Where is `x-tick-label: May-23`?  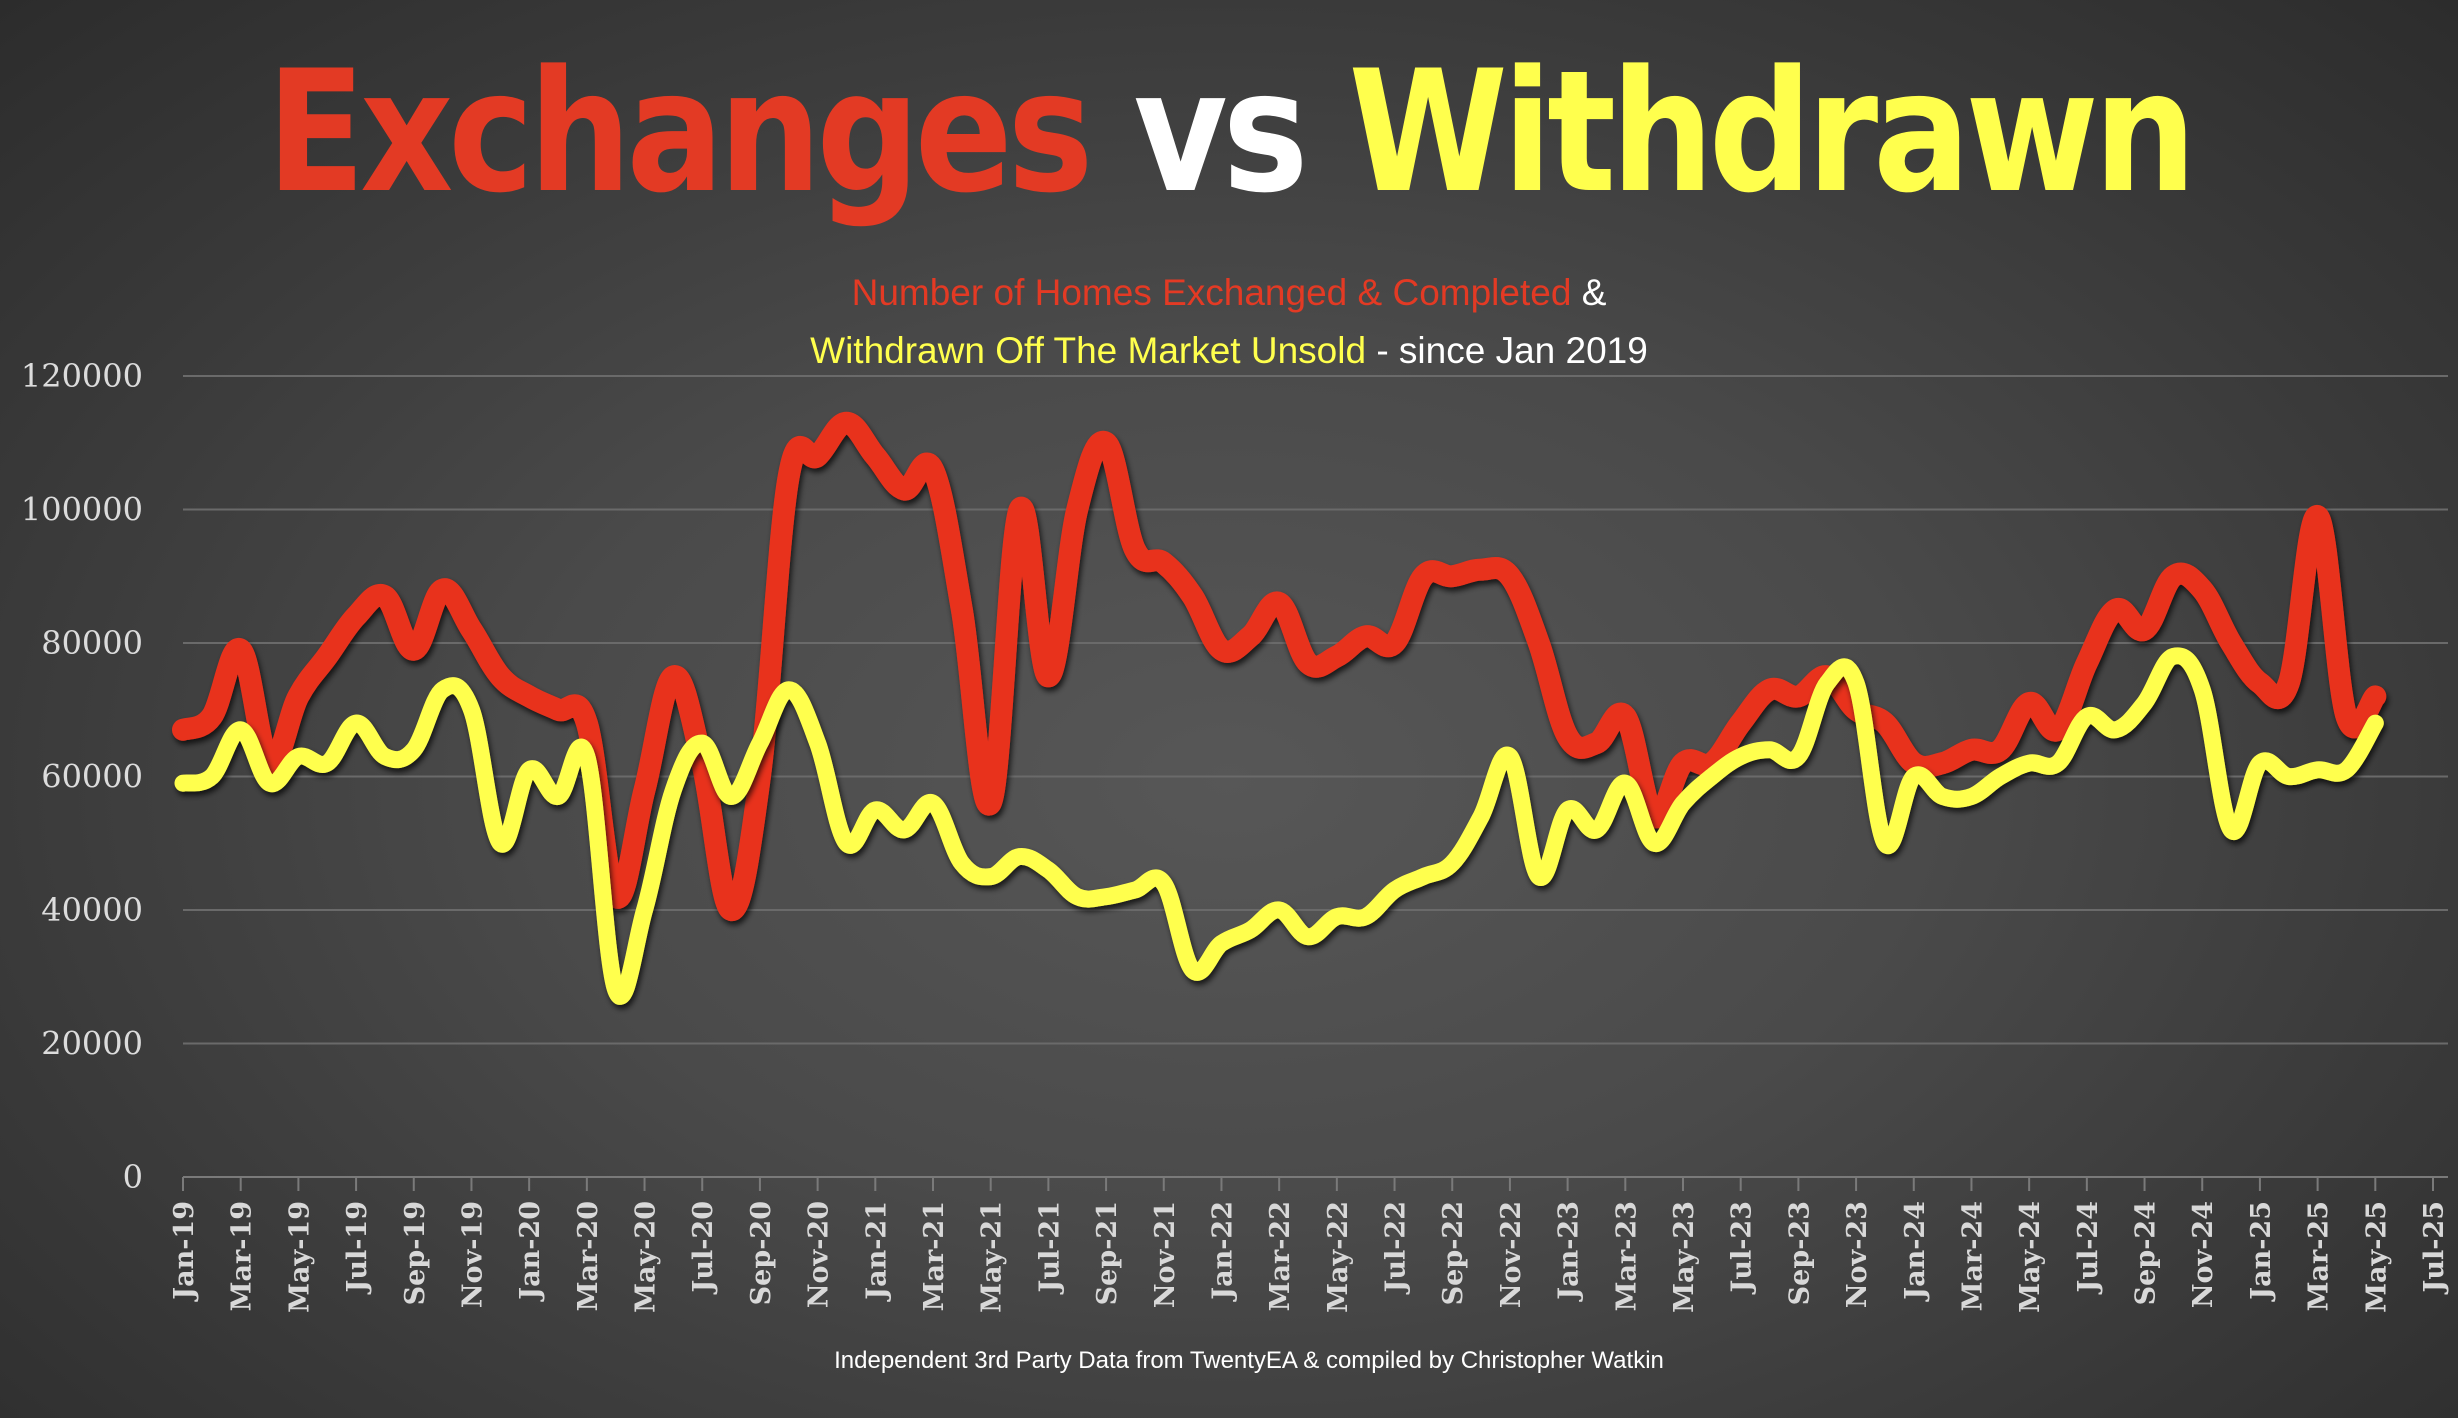 x-tick-label: May-23 is located at coordinates (1684, 1257).